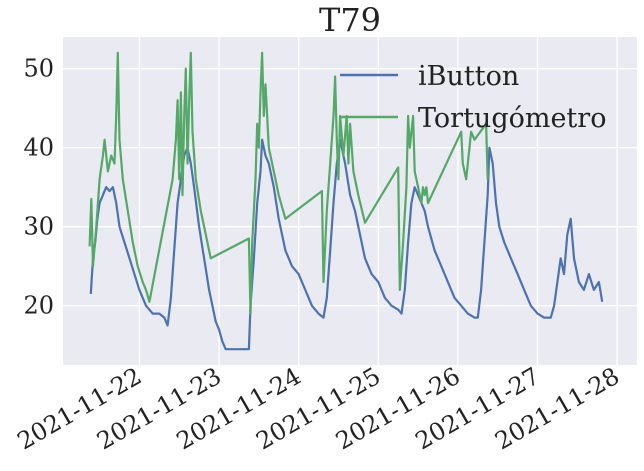 Image resolution: width=644 pixels, height=471 pixels. I want to click on y-tick-label: 30, so click(38, 227).